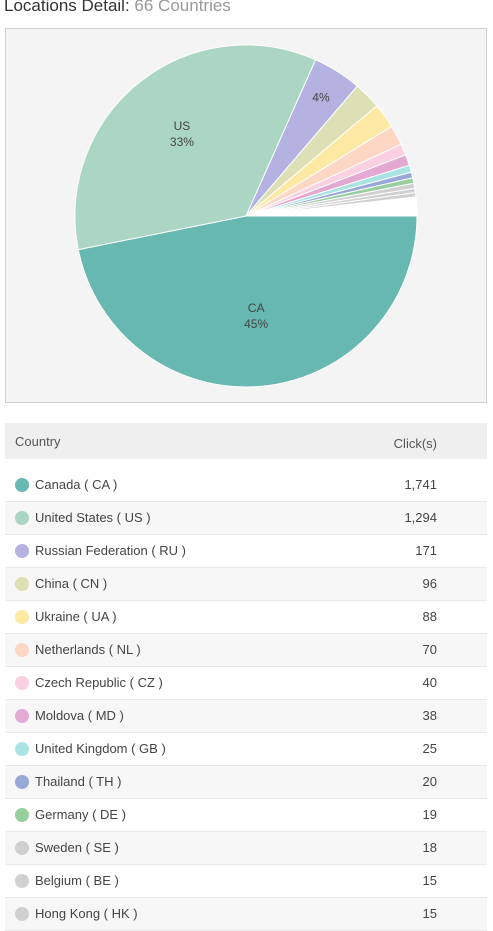 The height and width of the screenshot is (931, 493). What do you see at coordinates (429, 847) in the screenshot?
I see `click-count: 18` at bounding box center [429, 847].